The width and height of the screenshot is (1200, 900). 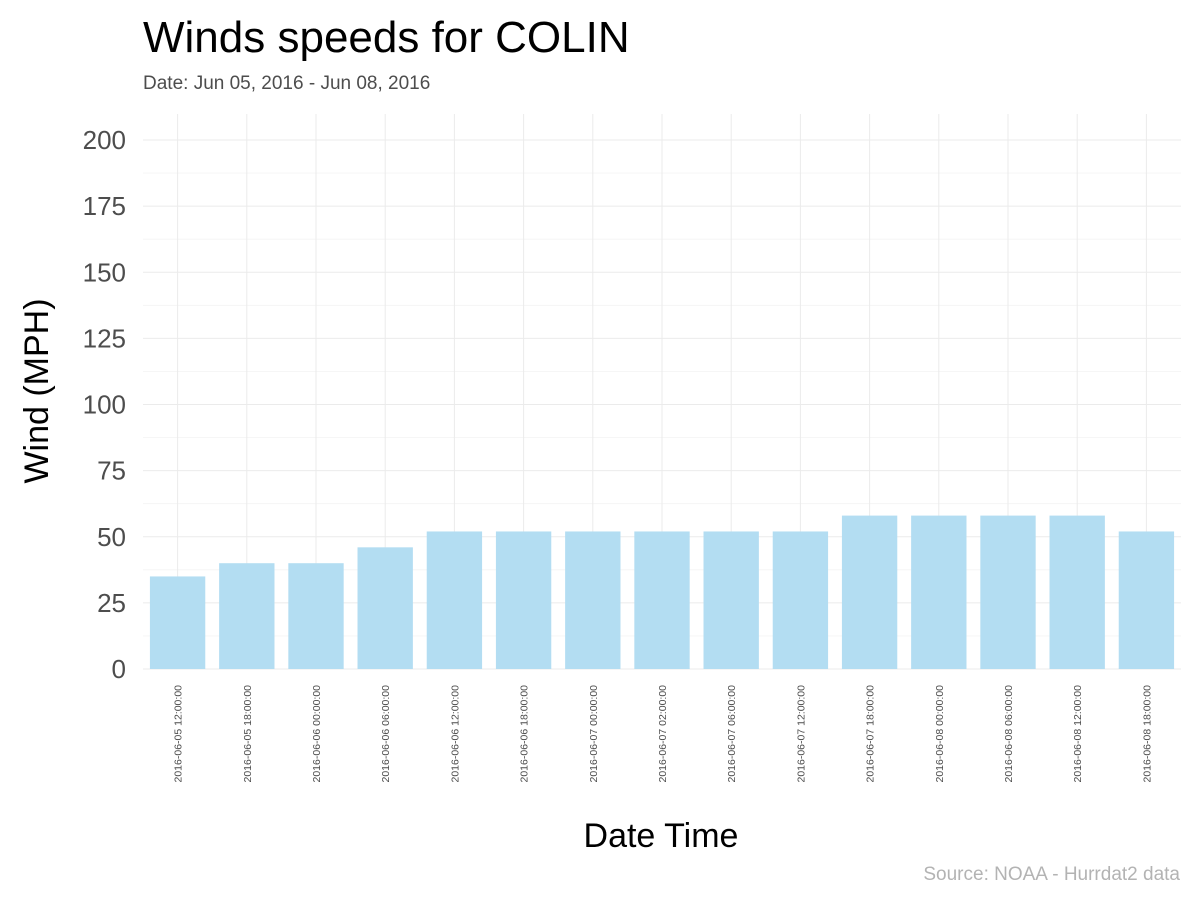 What do you see at coordinates (871, 734) in the screenshot?
I see `x-tick-label: 2016-06-07 18:00:00` at bounding box center [871, 734].